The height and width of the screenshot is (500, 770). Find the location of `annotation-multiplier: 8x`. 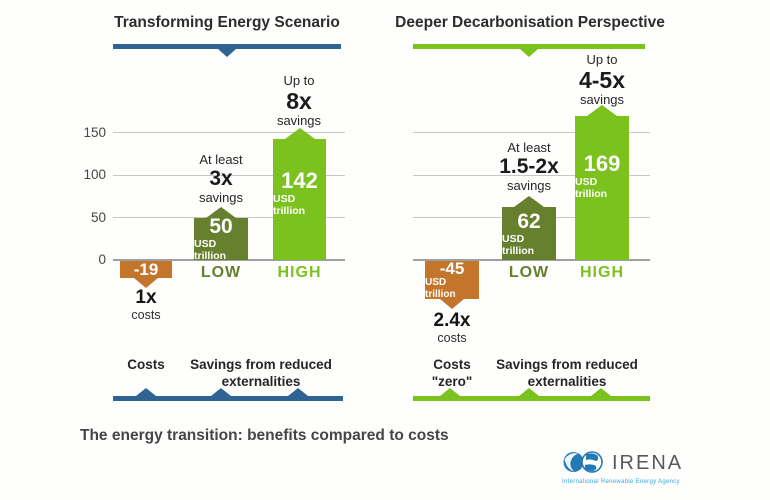

annotation-multiplier: 8x is located at coordinates (299, 101).